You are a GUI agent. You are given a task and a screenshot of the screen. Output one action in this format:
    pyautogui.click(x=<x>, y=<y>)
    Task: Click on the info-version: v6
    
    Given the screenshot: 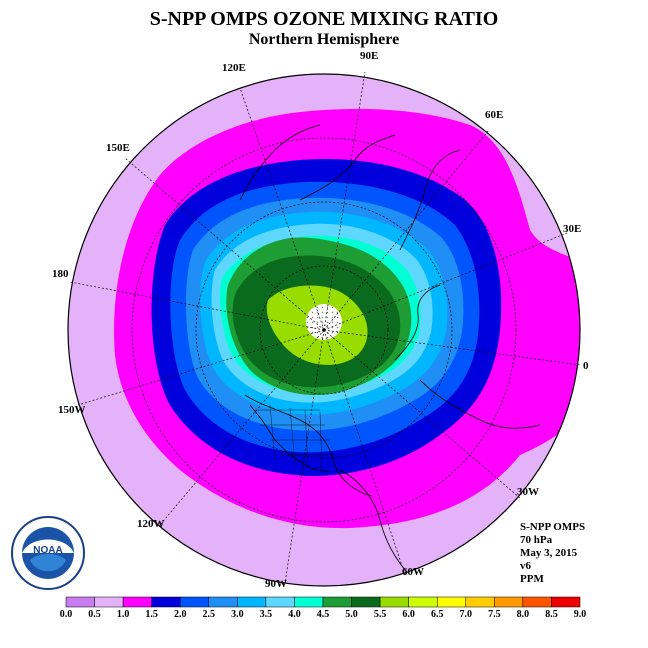 What is the action you would take?
    pyautogui.click(x=525, y=566)
    